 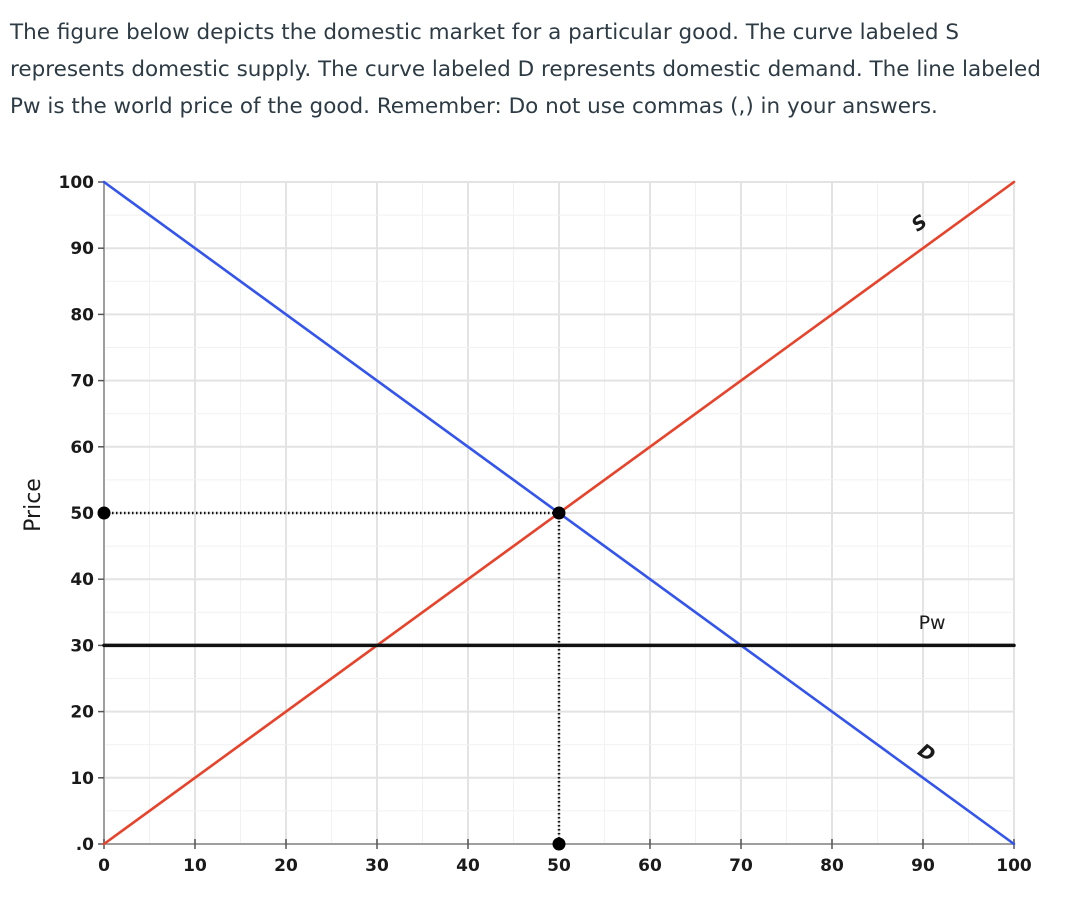 What do you see at coordinates (920, 223) in the screenshot?
I see `curve-label-s: S` at bounding box center [920, 223].